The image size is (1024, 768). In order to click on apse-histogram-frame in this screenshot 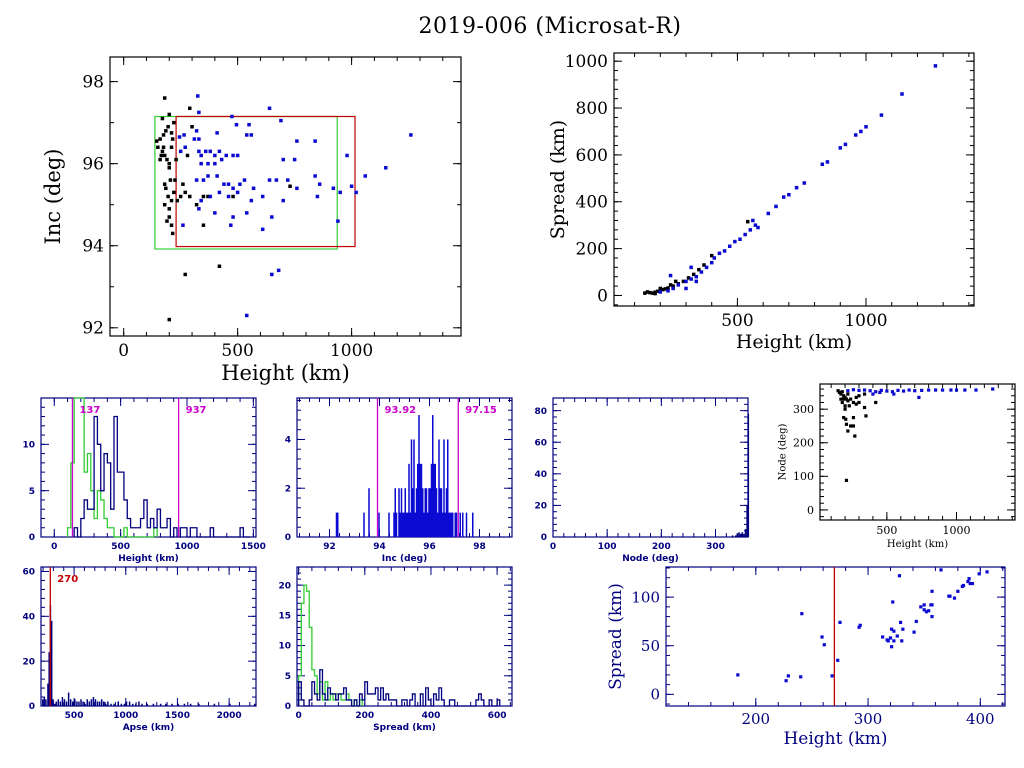, I will do `click(148, 636)`.